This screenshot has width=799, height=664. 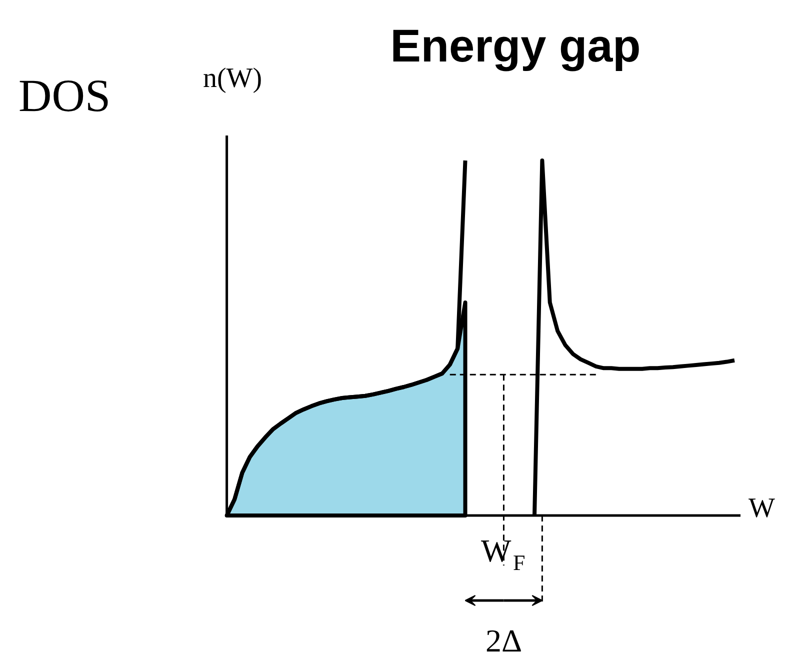 I want to click on x-axis-title: W, so click(x=762, y=508).